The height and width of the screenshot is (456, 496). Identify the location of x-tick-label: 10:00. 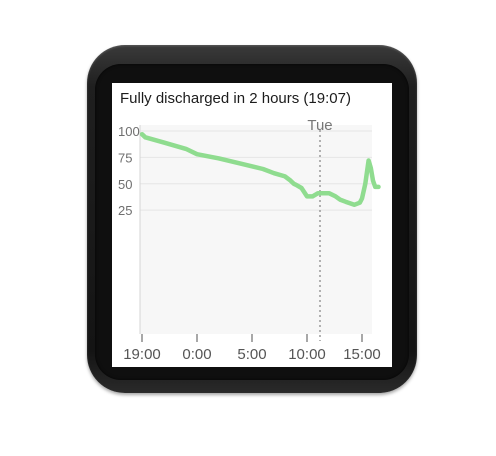
(307, 354).